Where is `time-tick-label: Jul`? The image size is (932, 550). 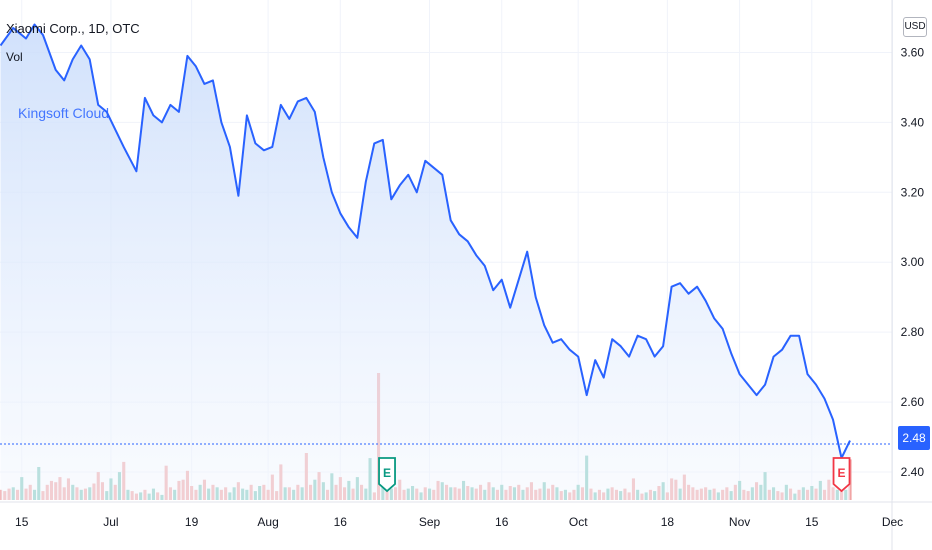 time-tick-label: Jul is located at coordinates (110, 522).